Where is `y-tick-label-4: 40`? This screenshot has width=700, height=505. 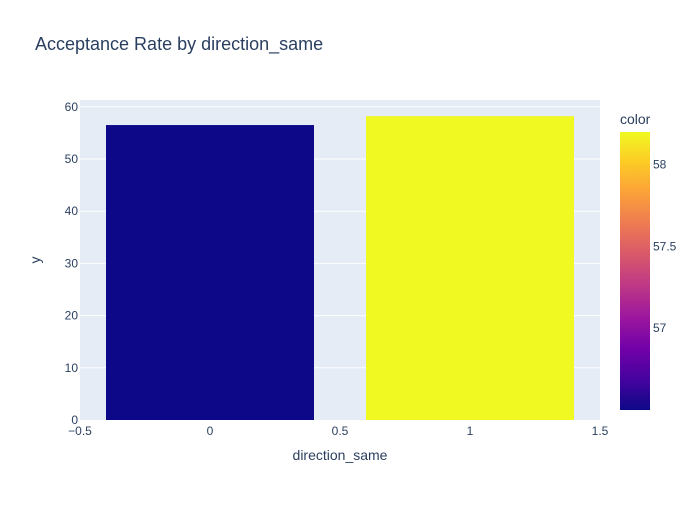 y-tick-label-4: 40 is located at coordinates (72, 211).